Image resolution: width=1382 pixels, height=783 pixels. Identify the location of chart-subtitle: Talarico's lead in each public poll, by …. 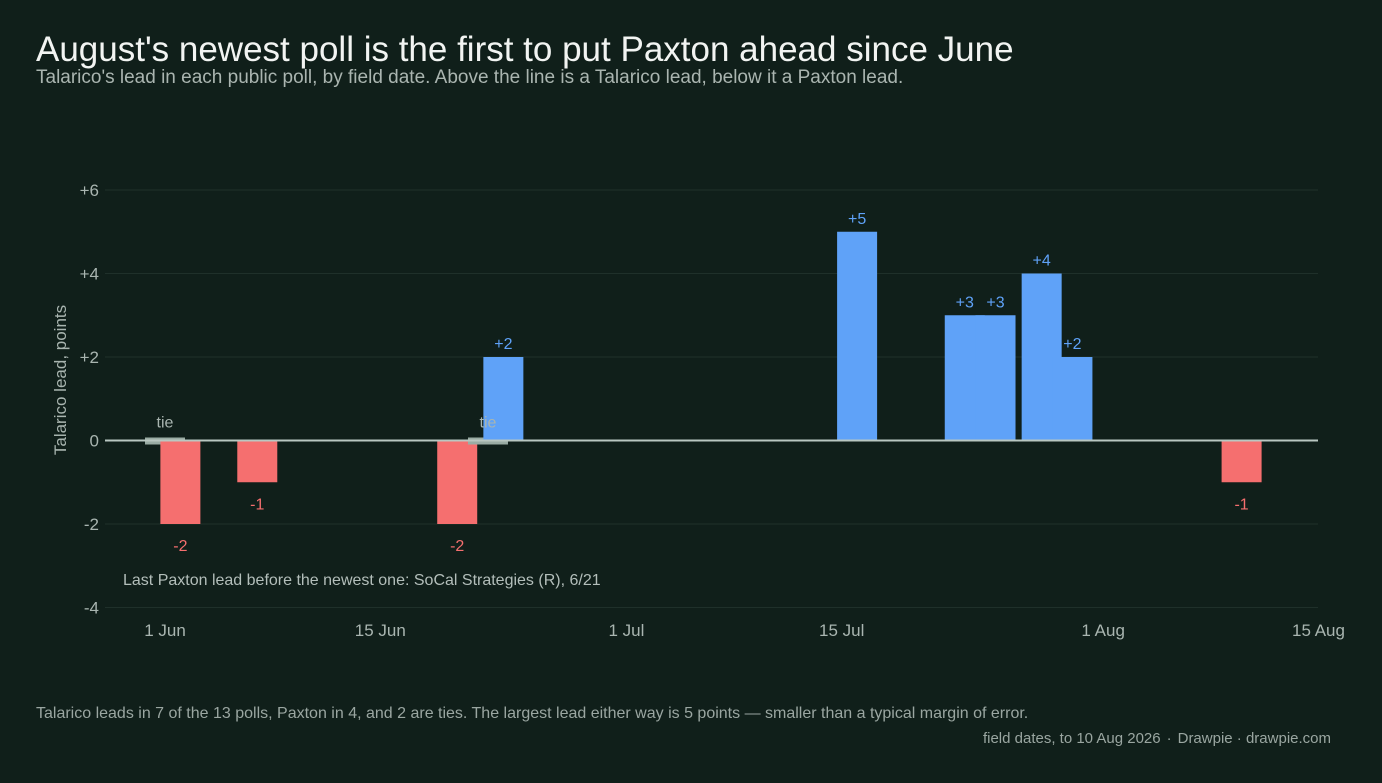
(470, 77).